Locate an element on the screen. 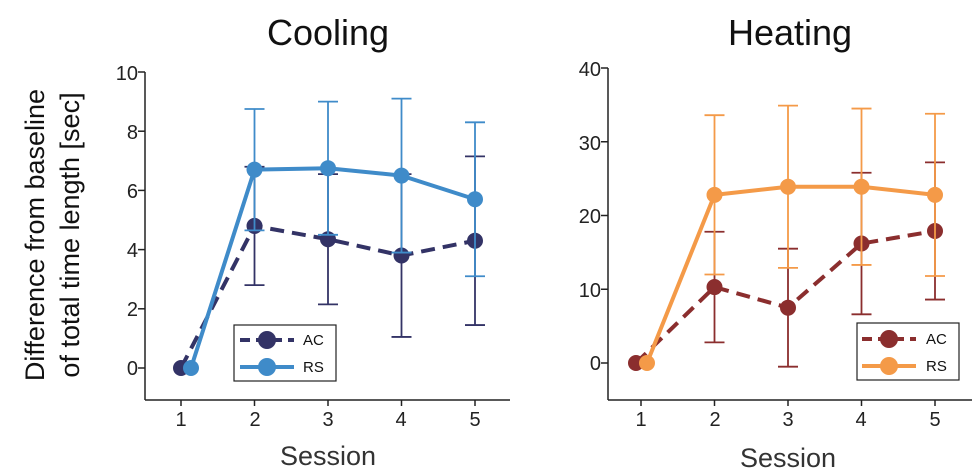  heating-legend-label-rs: RS is located at coordinates (936, 366).